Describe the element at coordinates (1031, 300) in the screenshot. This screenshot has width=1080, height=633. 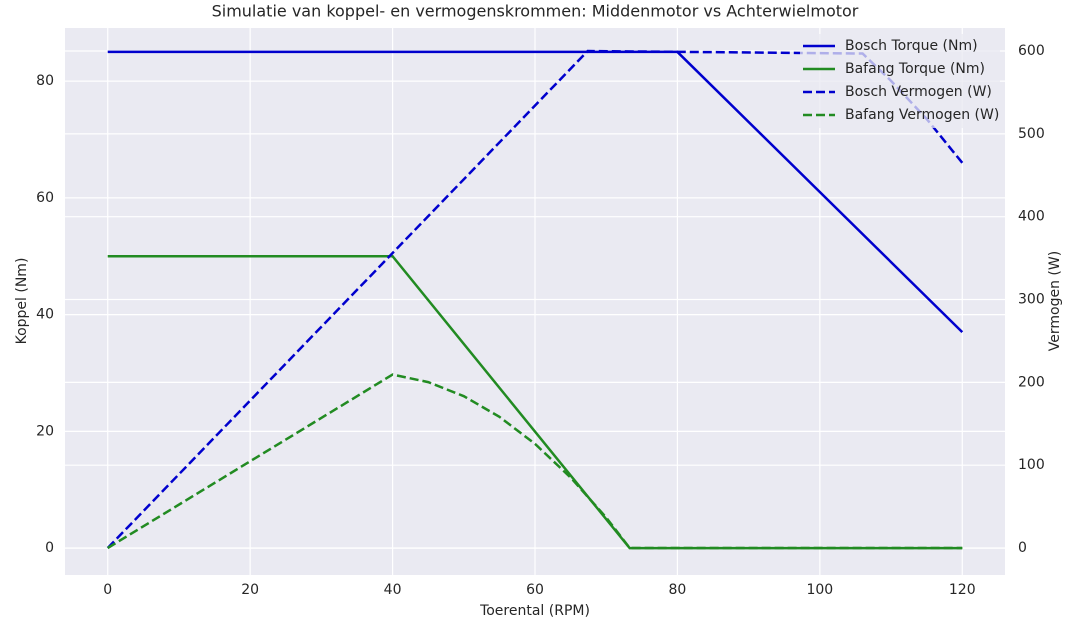
I see `y2-tick-label: 300` at that location.